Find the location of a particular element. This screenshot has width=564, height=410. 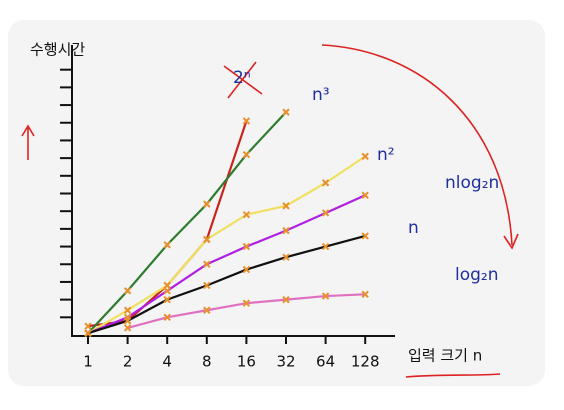

series-label: n² is located at coordinates (386, 155).